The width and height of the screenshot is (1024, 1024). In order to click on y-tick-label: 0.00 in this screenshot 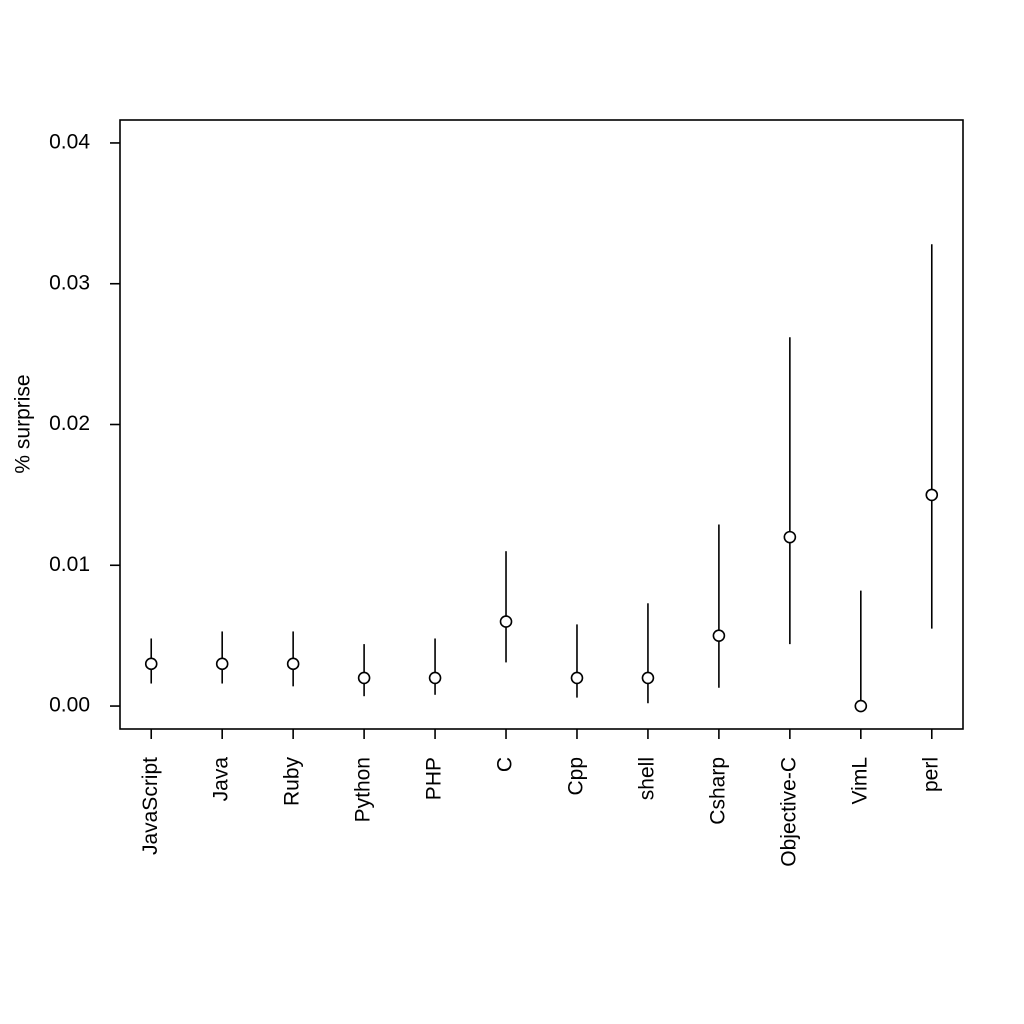, I will do `click(69, 705)`.